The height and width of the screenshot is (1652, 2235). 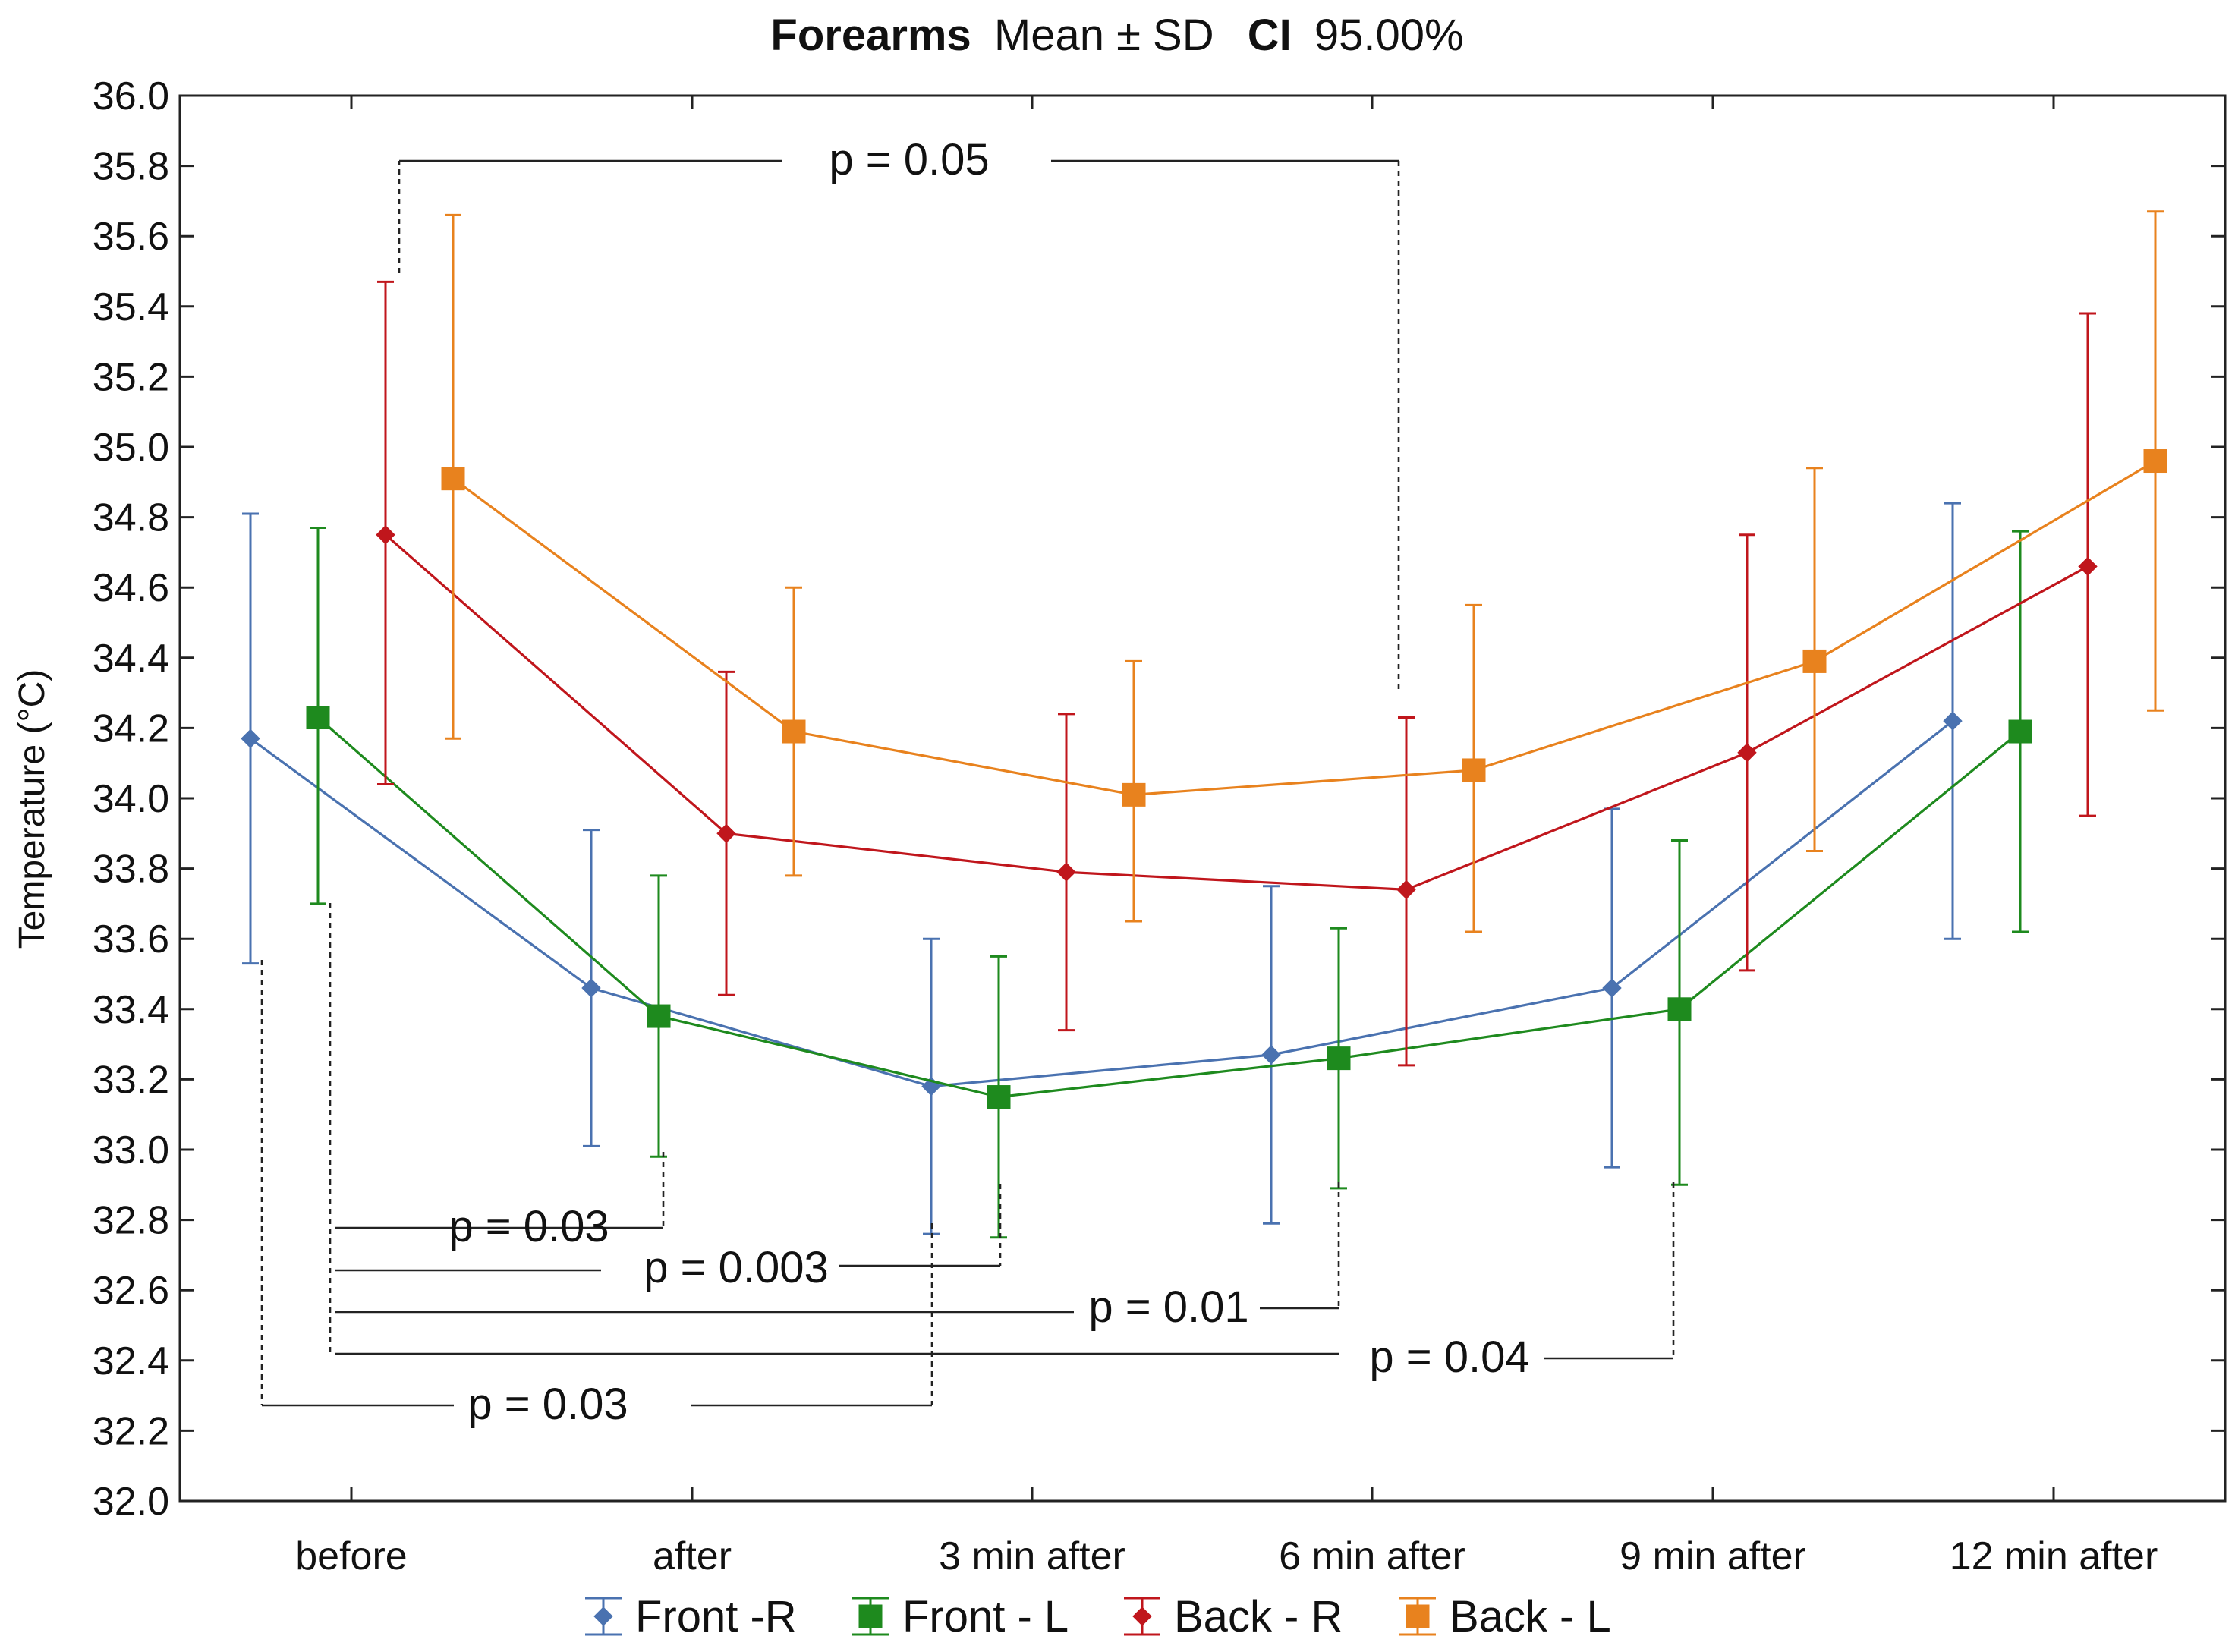 I want to click on legend-item-1: Front -R, so click(x=691, y=1616).